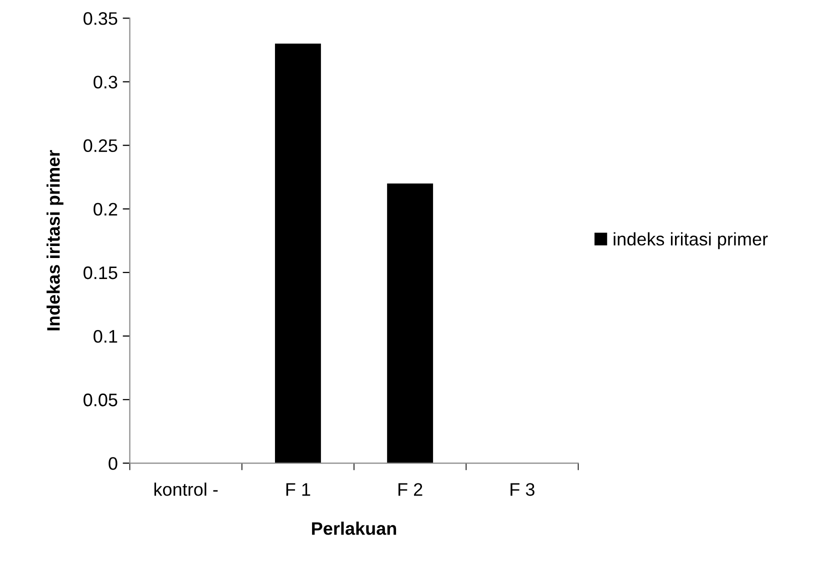  I want to click on y-tick-label: 0.2, so click(106, 209).